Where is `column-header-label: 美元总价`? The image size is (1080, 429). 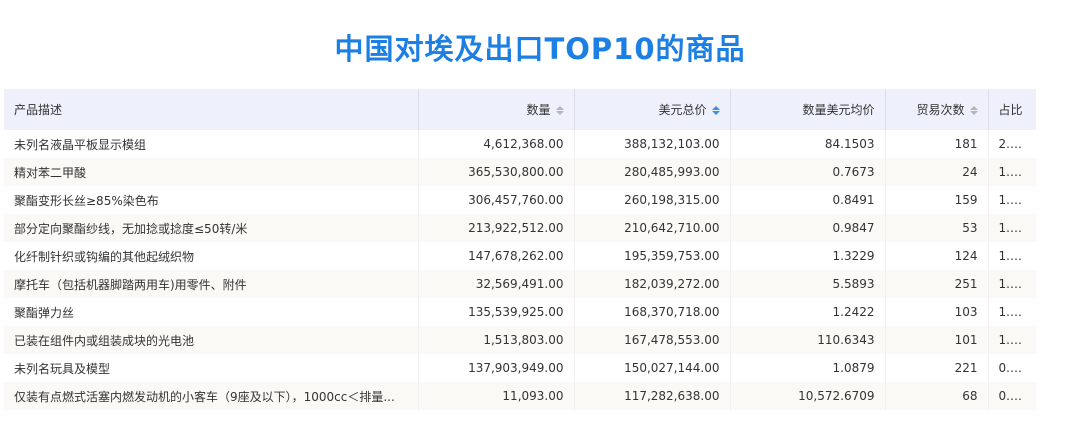 column-header-label: 美元总价 is located at coordinates (682, 110).